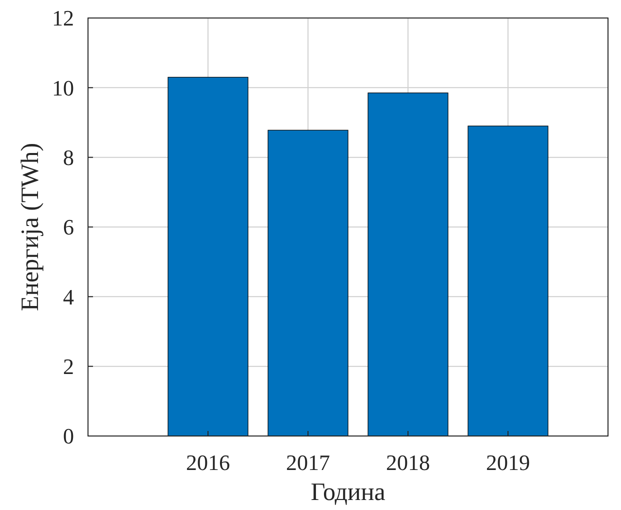 The image size is (621, 510). What do you see at coordinates (348, 492) in the screenshot?
I see `x-axis-title: Година` at bounding box center [348, 492].